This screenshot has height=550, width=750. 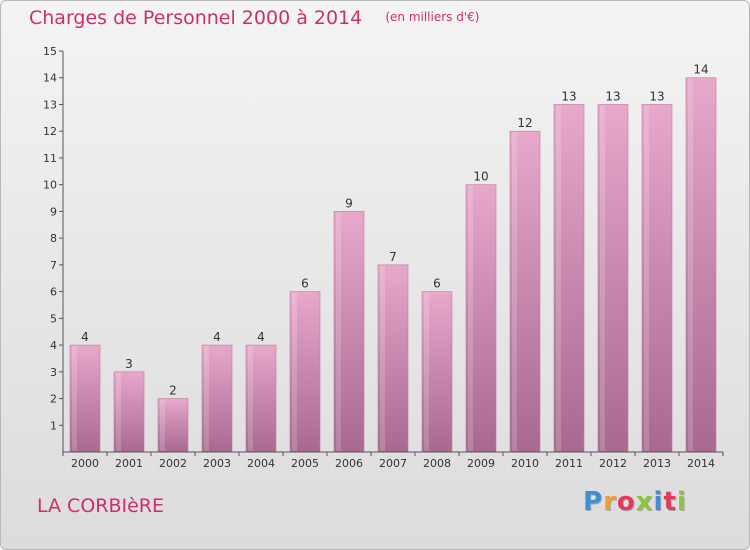 What do you see at coordinates (53, 238) in the screenshot?
I see `y-tick-label: 8` at bounding box center [53, 238].